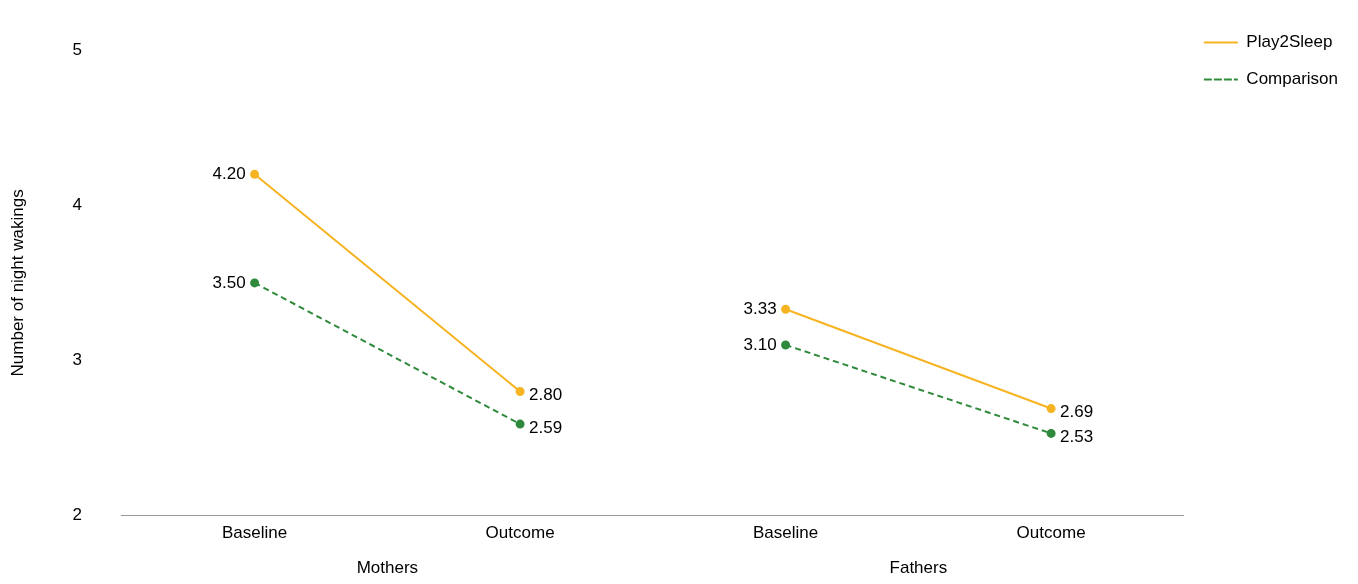  Describe the element at coordinates (77, 515) in the screenshot. I see `y-tick-label: 2` at that location.